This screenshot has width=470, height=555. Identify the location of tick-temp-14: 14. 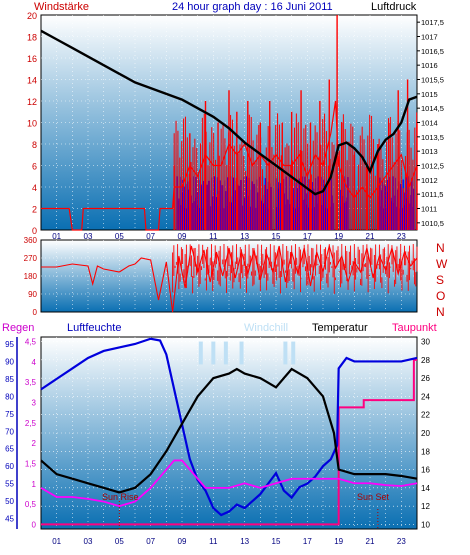
(425, 488).